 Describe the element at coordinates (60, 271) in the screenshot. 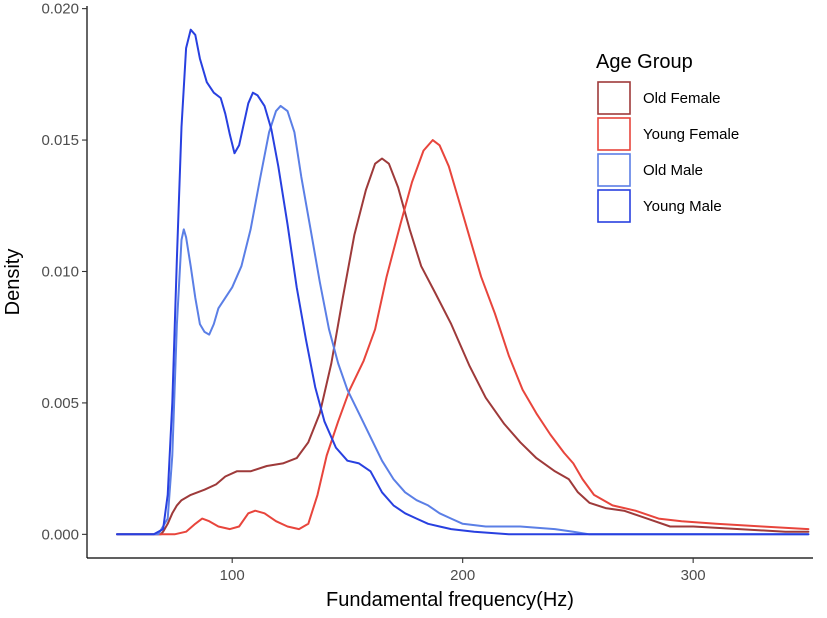

I see `y-tick-label: 0.010` at that location.